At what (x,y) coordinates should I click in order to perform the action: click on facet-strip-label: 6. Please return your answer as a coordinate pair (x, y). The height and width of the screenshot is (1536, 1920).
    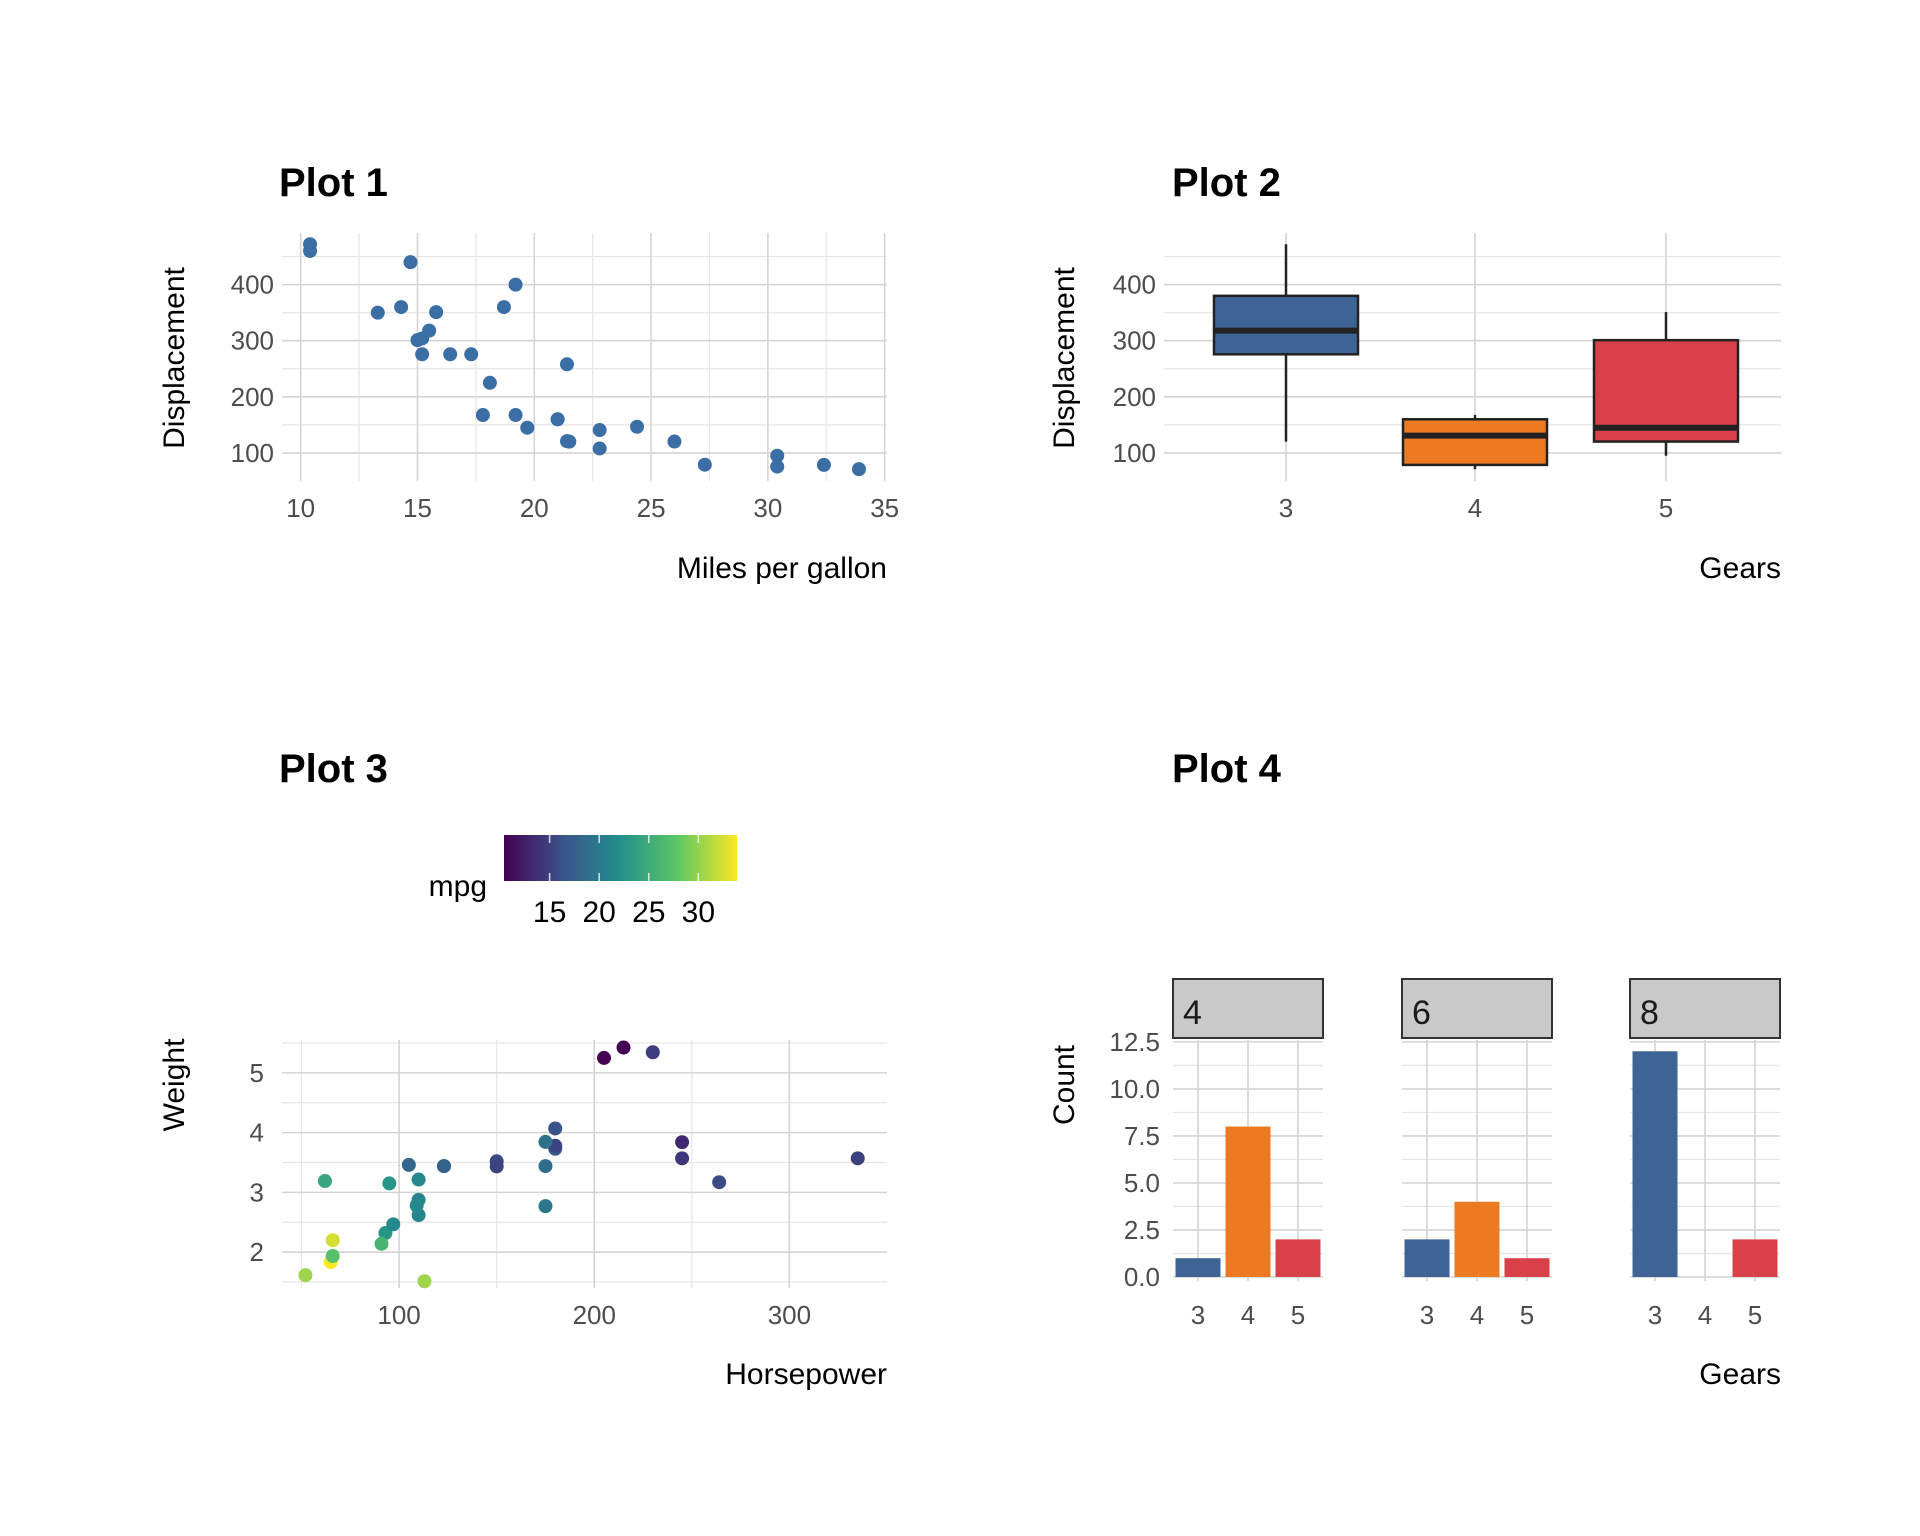
    Looking at the image, I should click on (1421, 1013).